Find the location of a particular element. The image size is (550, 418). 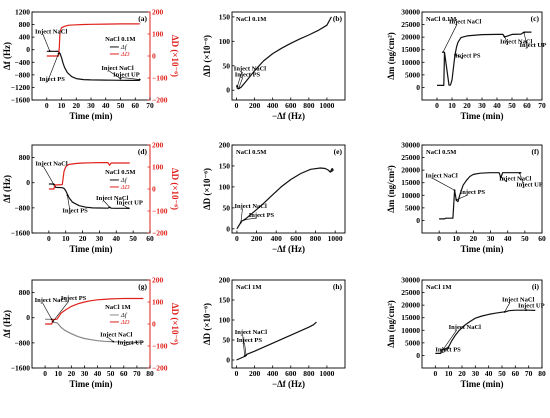

y2-tick-label: −100 is located at coordinates (160, 346).